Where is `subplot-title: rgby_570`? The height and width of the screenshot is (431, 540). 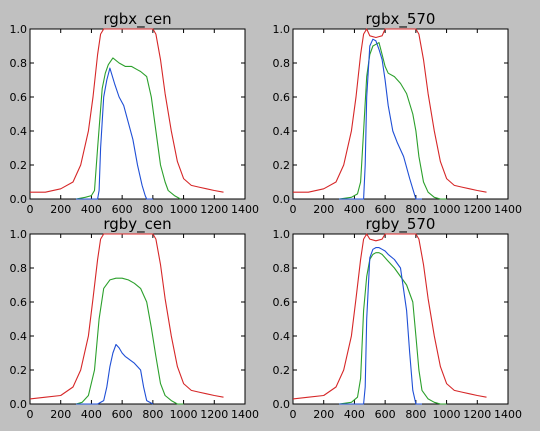 subplot-title: rgby_570 is located at coordinates (401, 224).